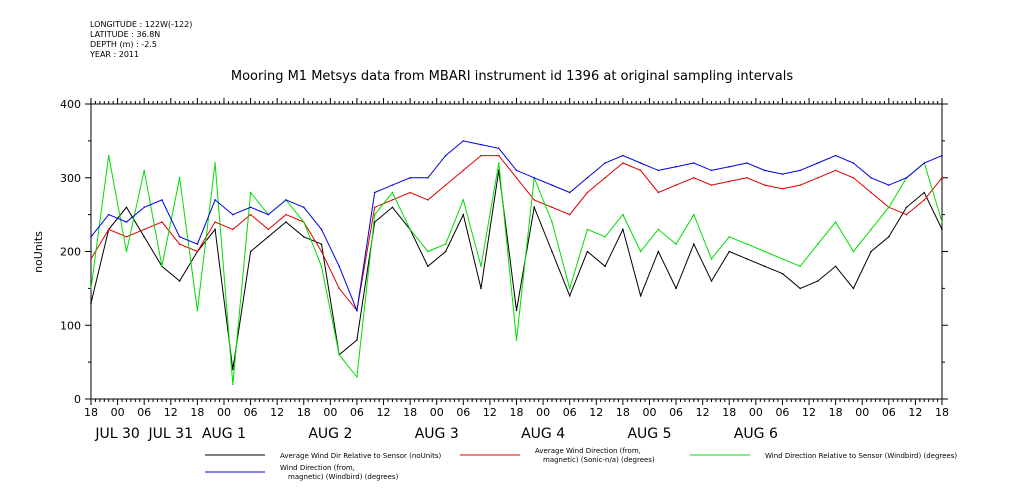 The width and height of the screenshot is (1009, 504). Describe the element at coordinates (70, 178) in the screenshot. I see `y-tick-label: 300` at that location.